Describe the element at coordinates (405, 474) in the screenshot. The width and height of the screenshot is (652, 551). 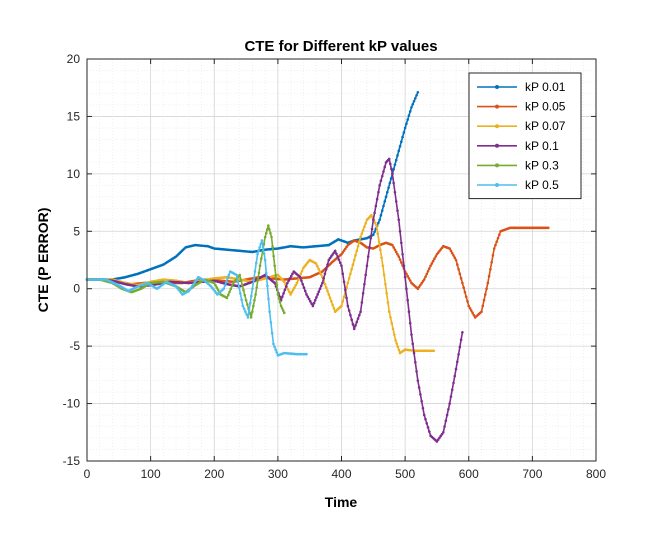
I see `x-tick-label: 500` at that location.